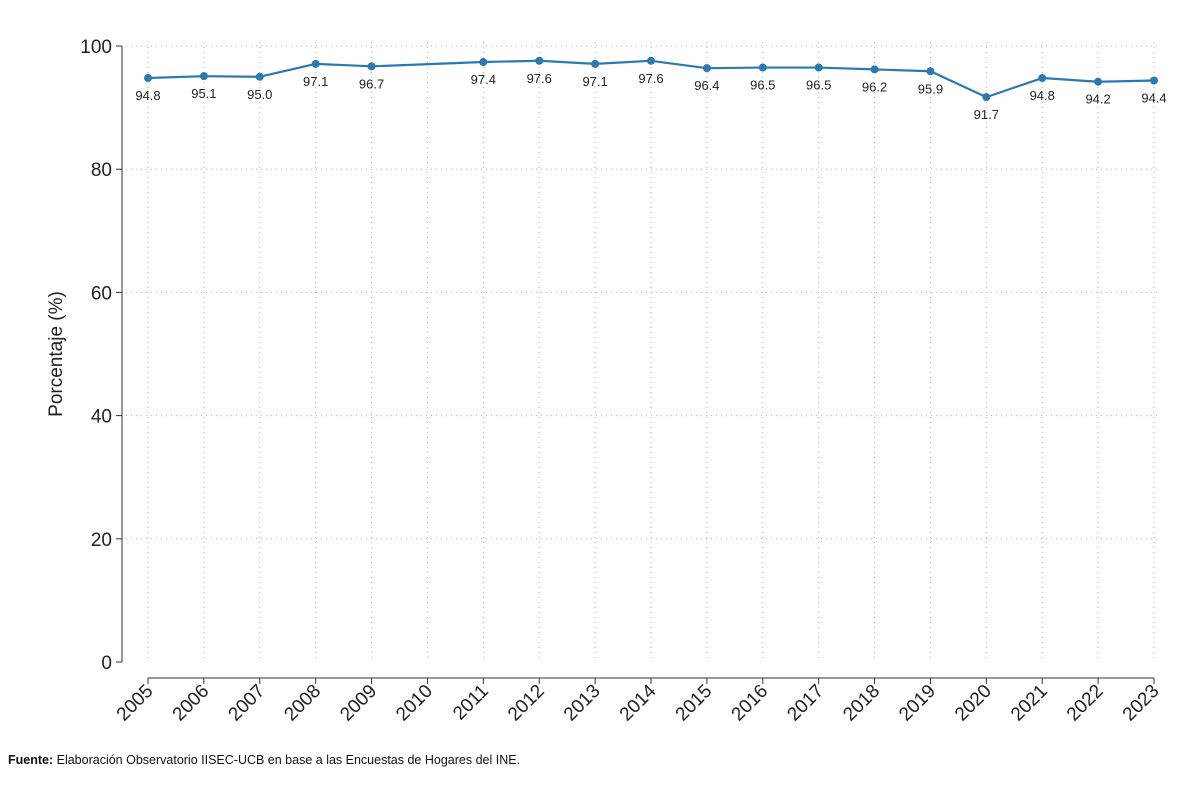 The width and height of the screenshot is (1200, 801). I want to click on source-label: Fuente:, so click(31, 760).